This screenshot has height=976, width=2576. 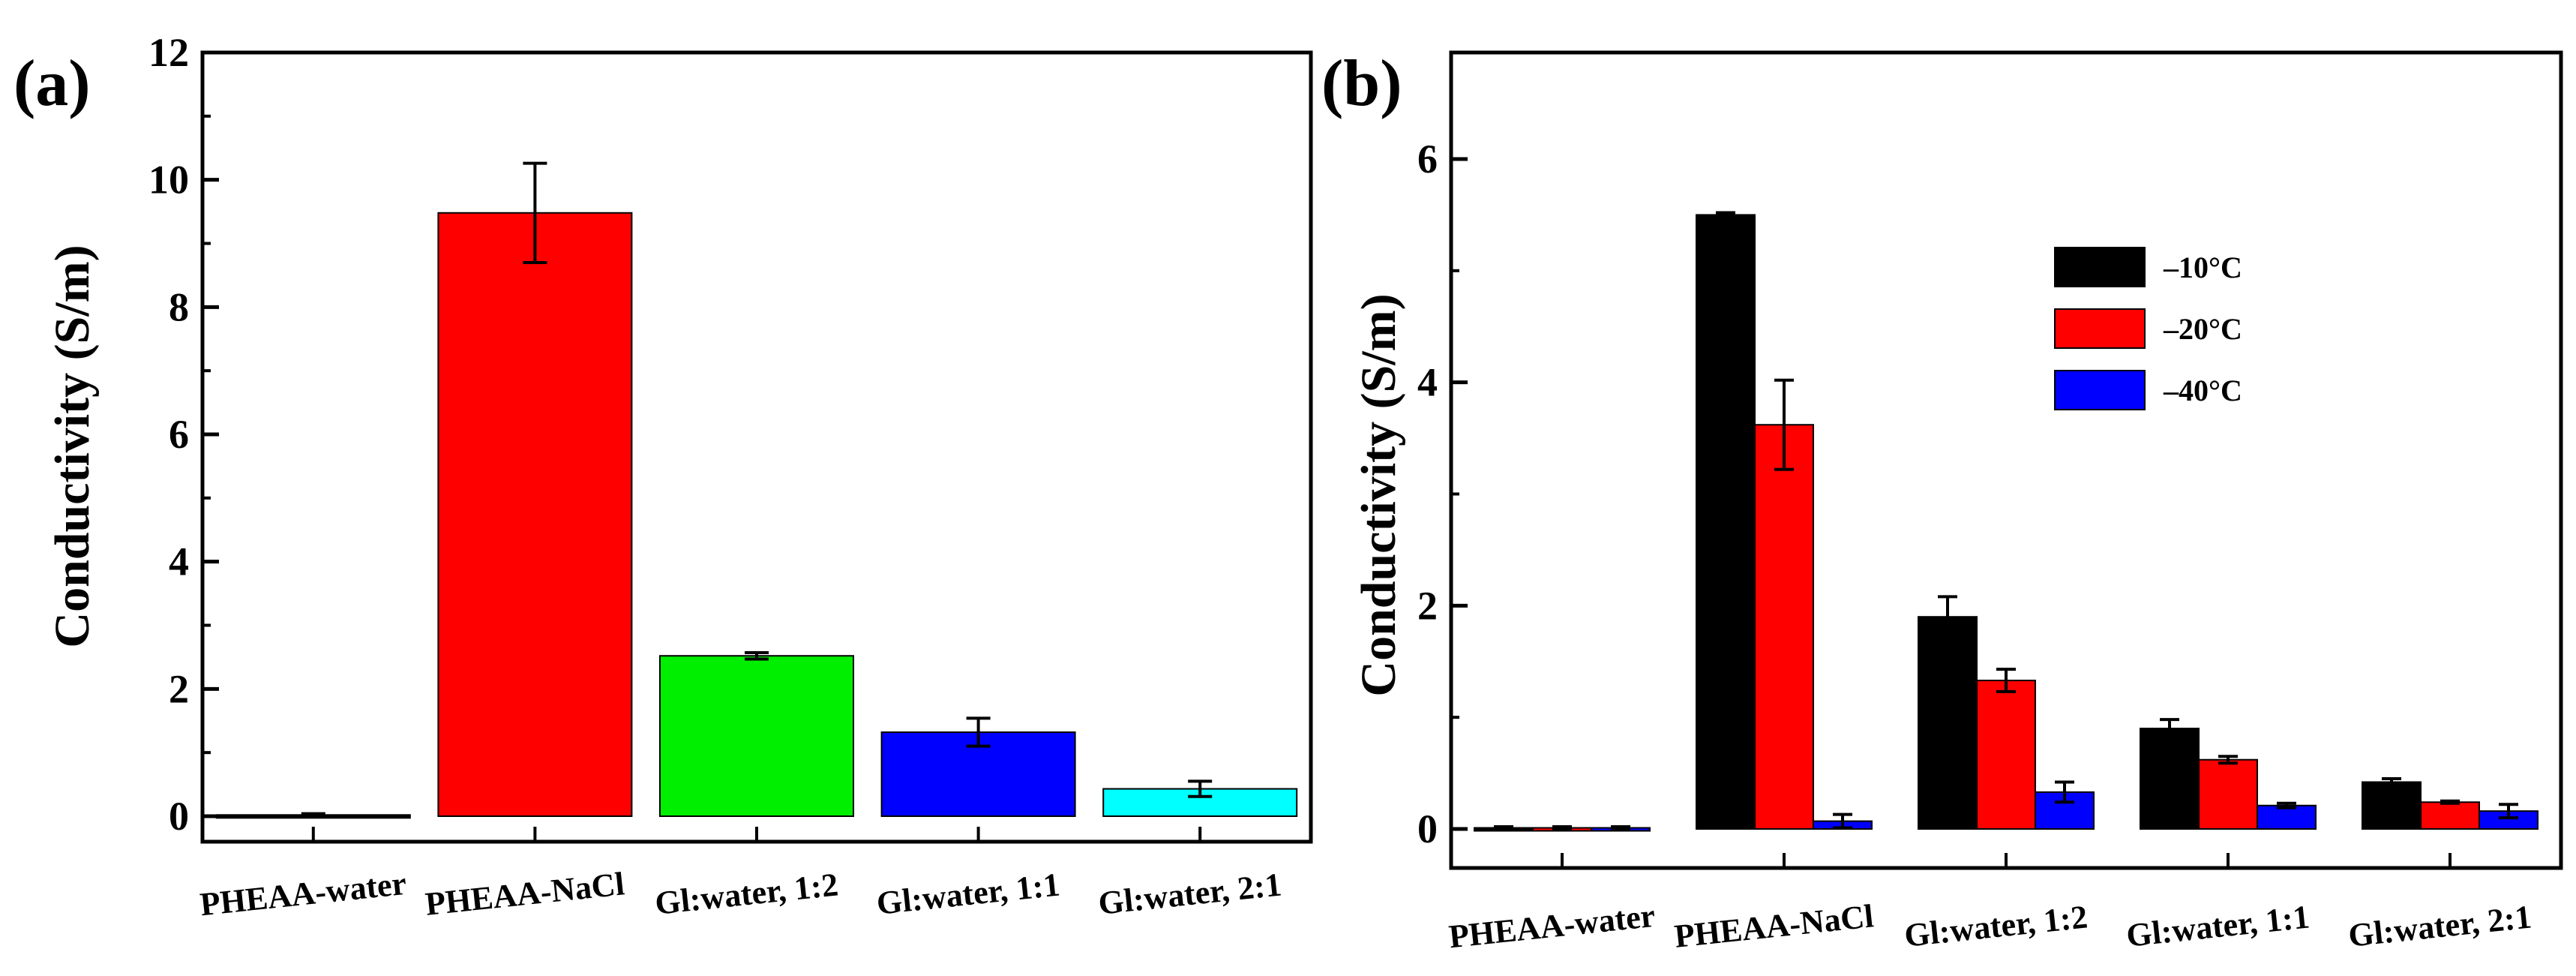 I want to click on panel-b-x-tick-label: Gl:water, 1:1, so click(x=2218, y=926).